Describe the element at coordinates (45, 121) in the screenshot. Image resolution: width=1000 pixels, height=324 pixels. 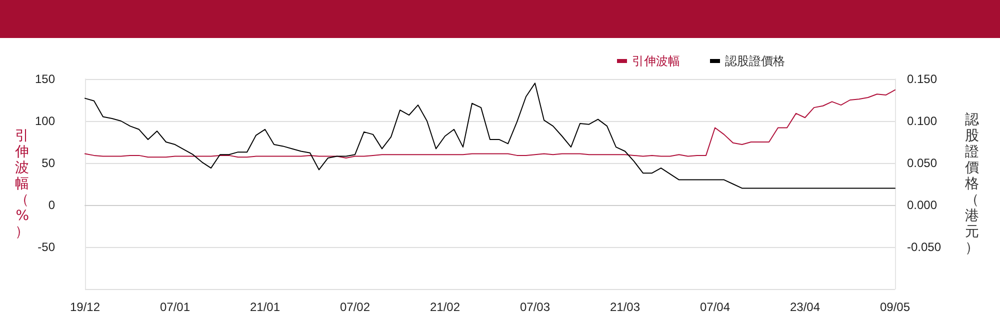
I see `y-tick-label: 100` at that location.